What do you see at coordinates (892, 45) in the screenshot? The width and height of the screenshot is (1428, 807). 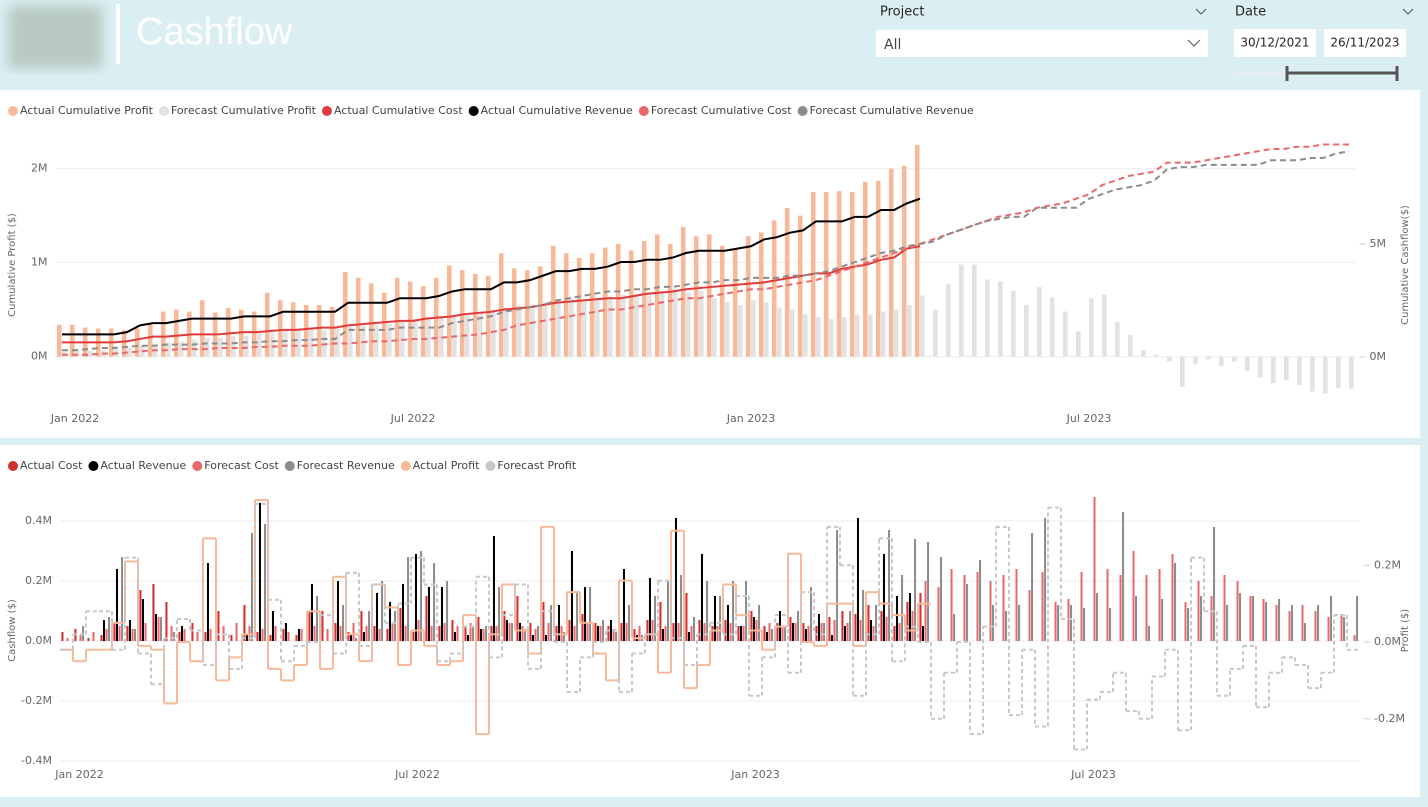 I see `project-filter-value: All` at bounding box center [892, 45].